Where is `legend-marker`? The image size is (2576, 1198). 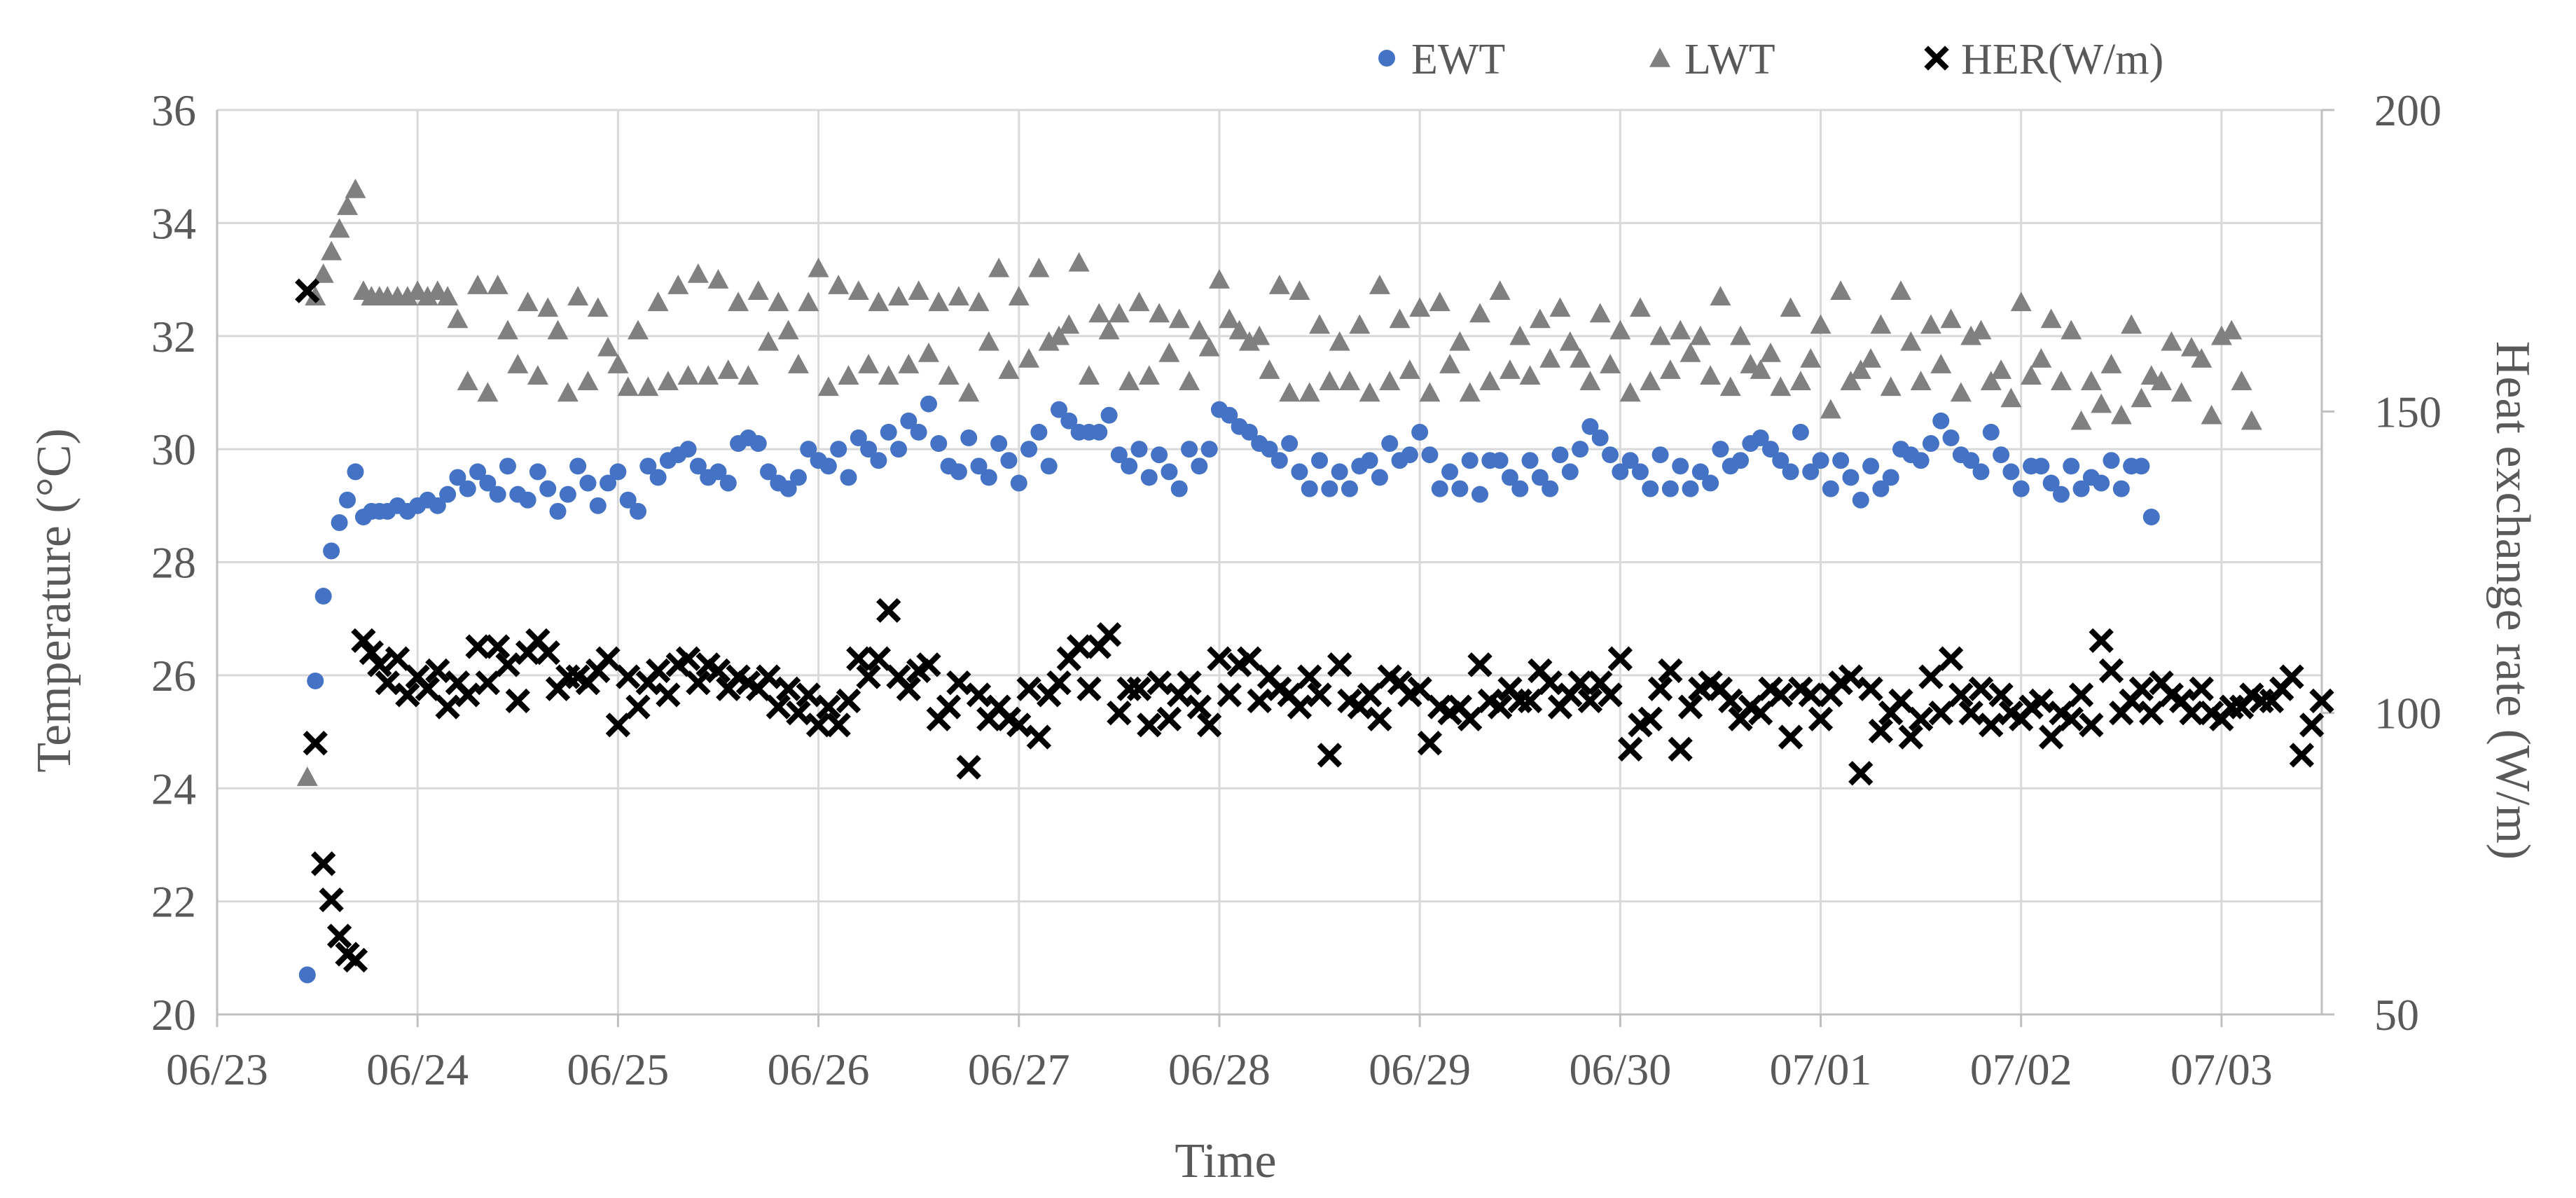 legend-marker is located at coordinates (1937, 58).